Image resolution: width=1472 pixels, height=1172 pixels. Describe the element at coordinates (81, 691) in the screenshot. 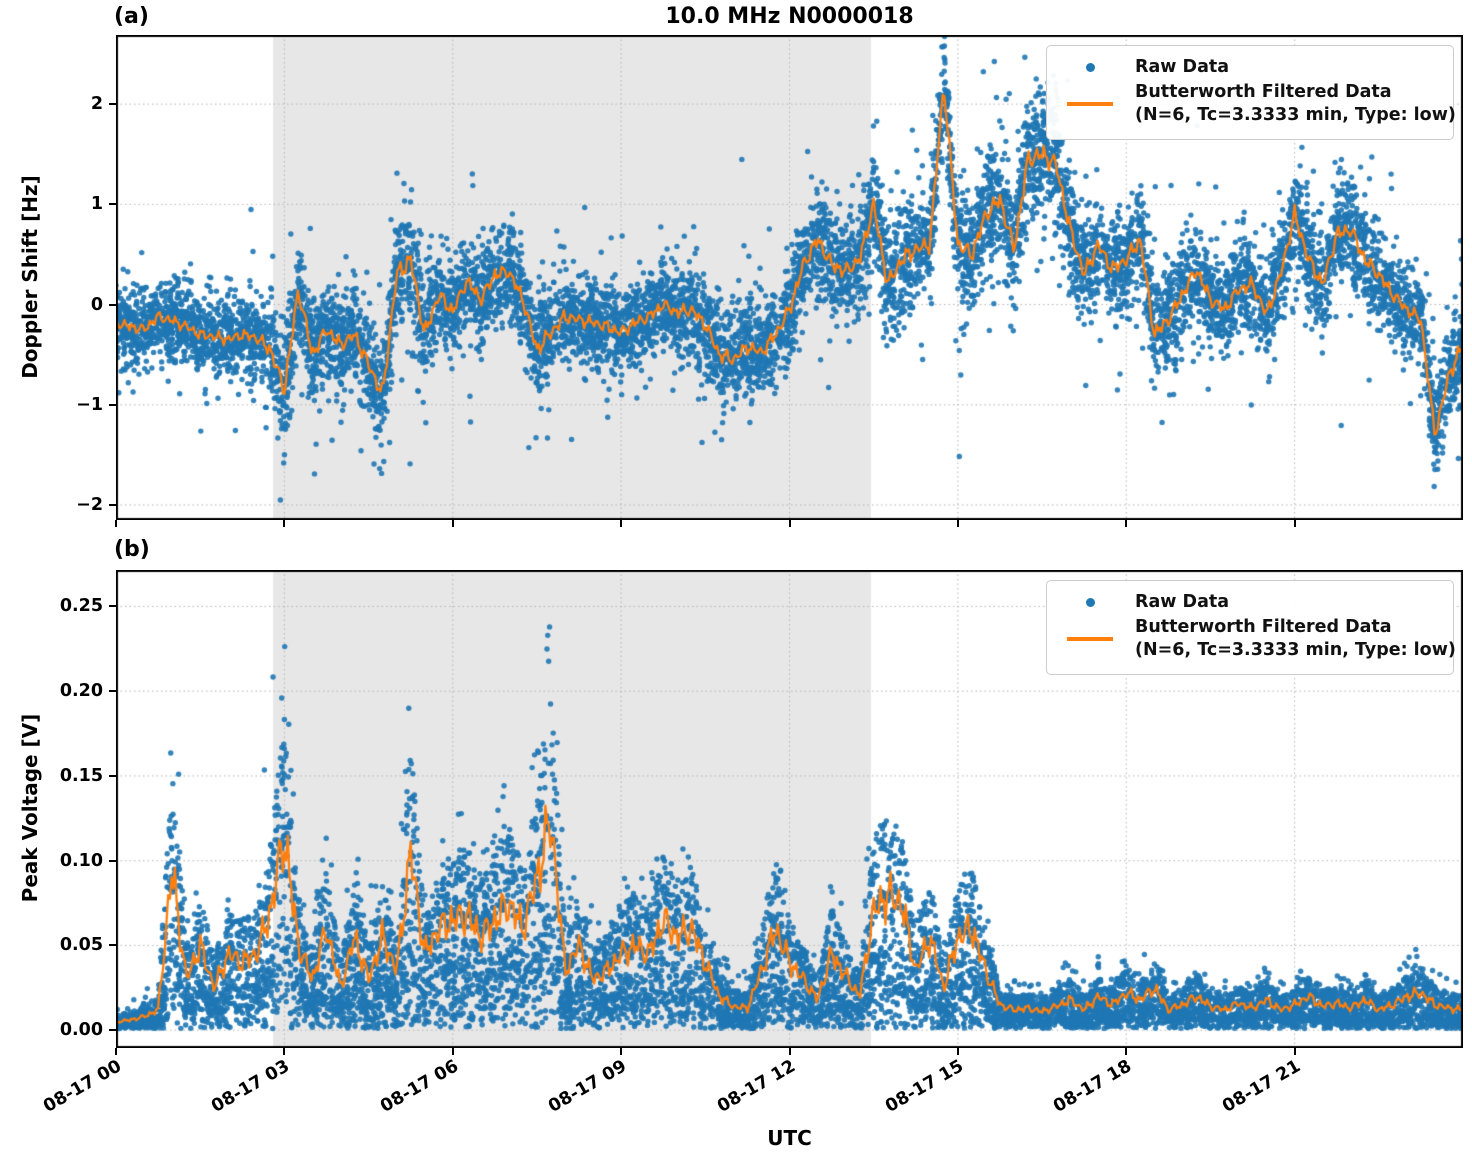

I see `y-tick-label: 0.20` at that location.